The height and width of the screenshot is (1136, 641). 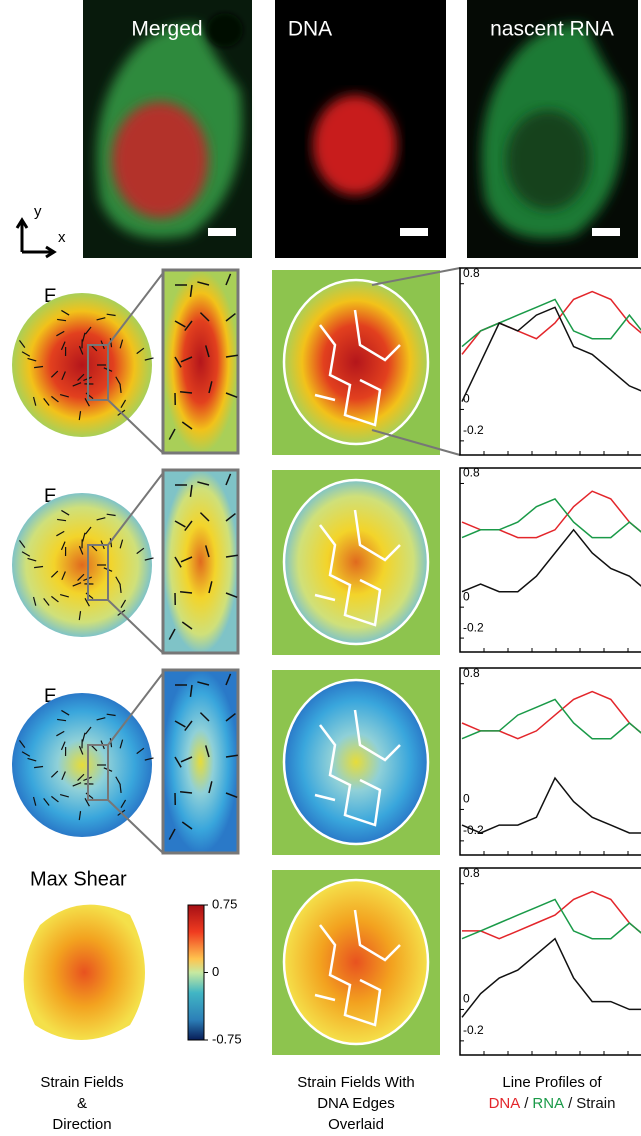 I want to click on y-tick-label: 0, so click(x=466, y=399).